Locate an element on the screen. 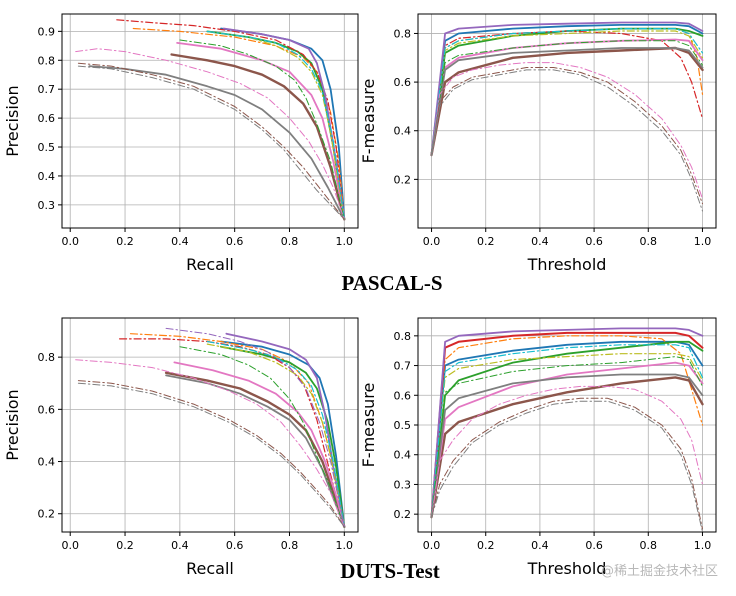  duts-pr-series-m13 is located at coordinates (211, 454).